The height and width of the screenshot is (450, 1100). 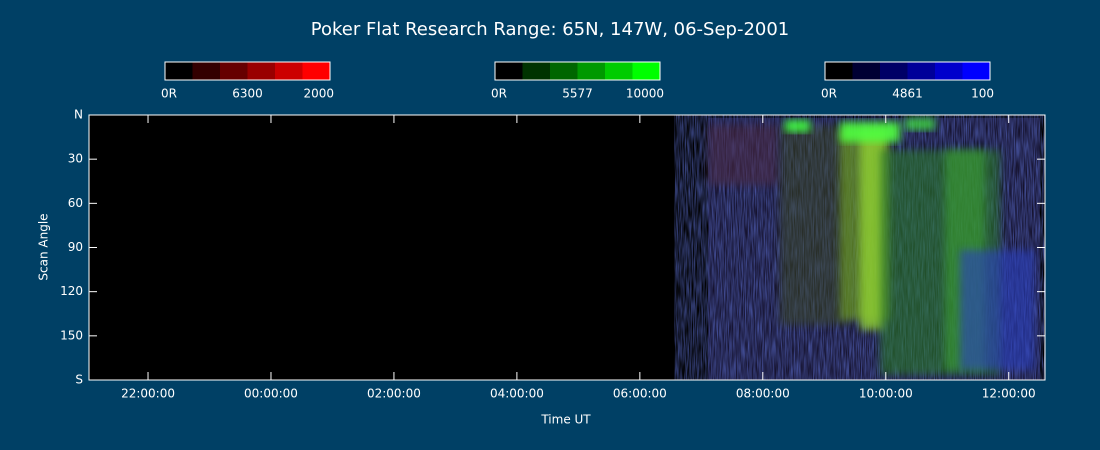 I want to click on x-tick-label: 06:00:00, so click(x=640, y=394).